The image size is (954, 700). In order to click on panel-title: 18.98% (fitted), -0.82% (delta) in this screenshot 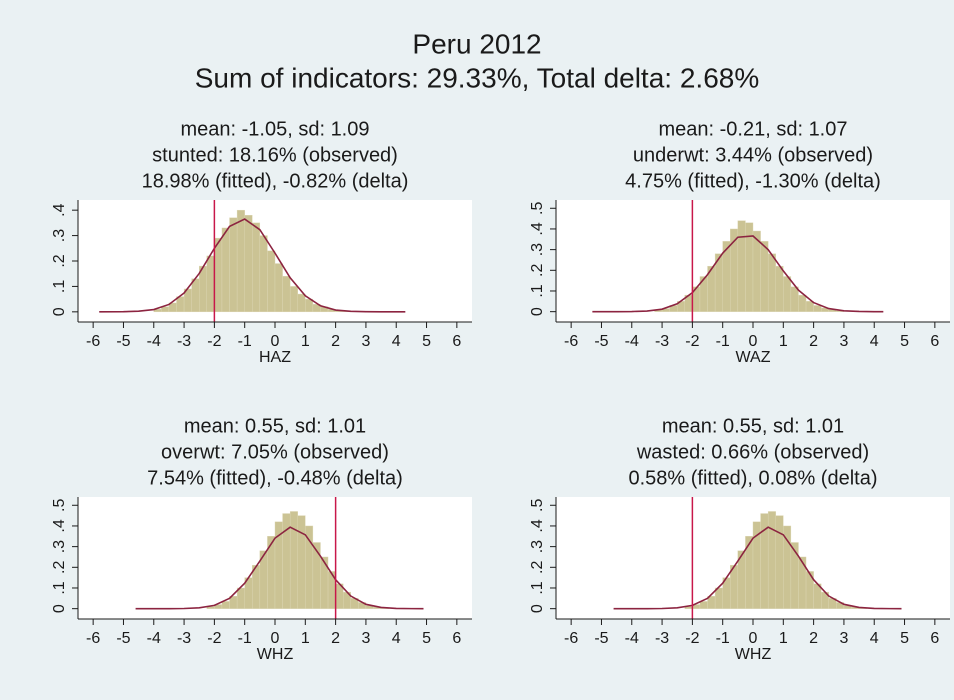, I will do `click(275, 181)`.